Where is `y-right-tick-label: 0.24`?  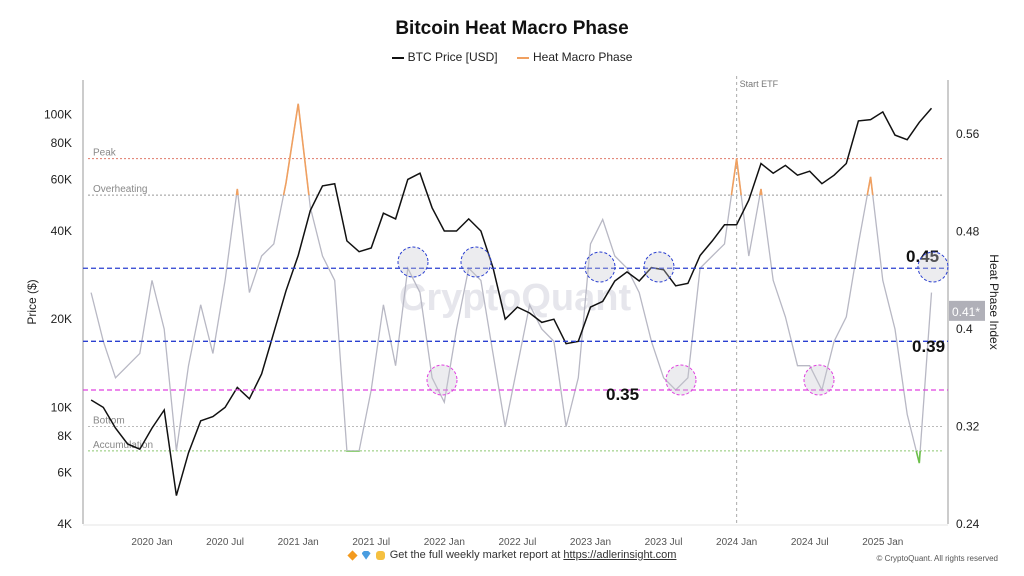
y-right-tick-label: 0.24 is located at coordinates (968, 524).